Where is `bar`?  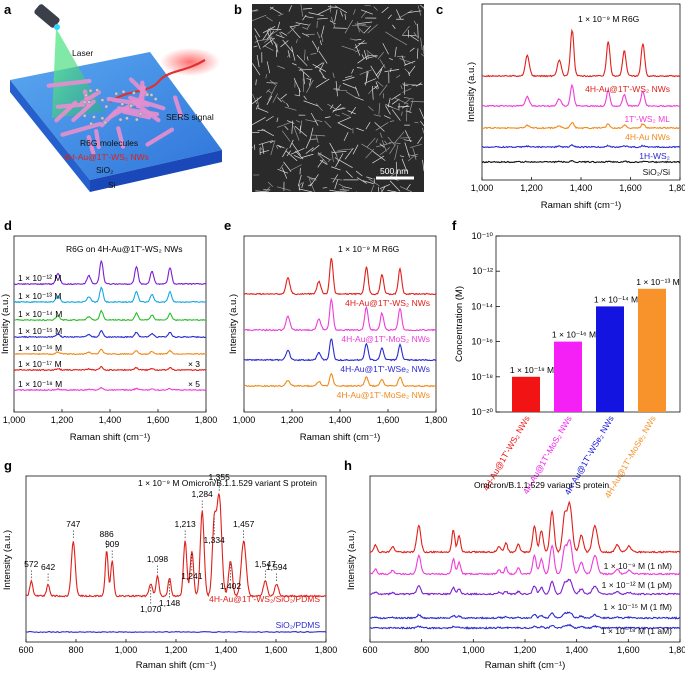
bar is located at coordinates (526, 394).